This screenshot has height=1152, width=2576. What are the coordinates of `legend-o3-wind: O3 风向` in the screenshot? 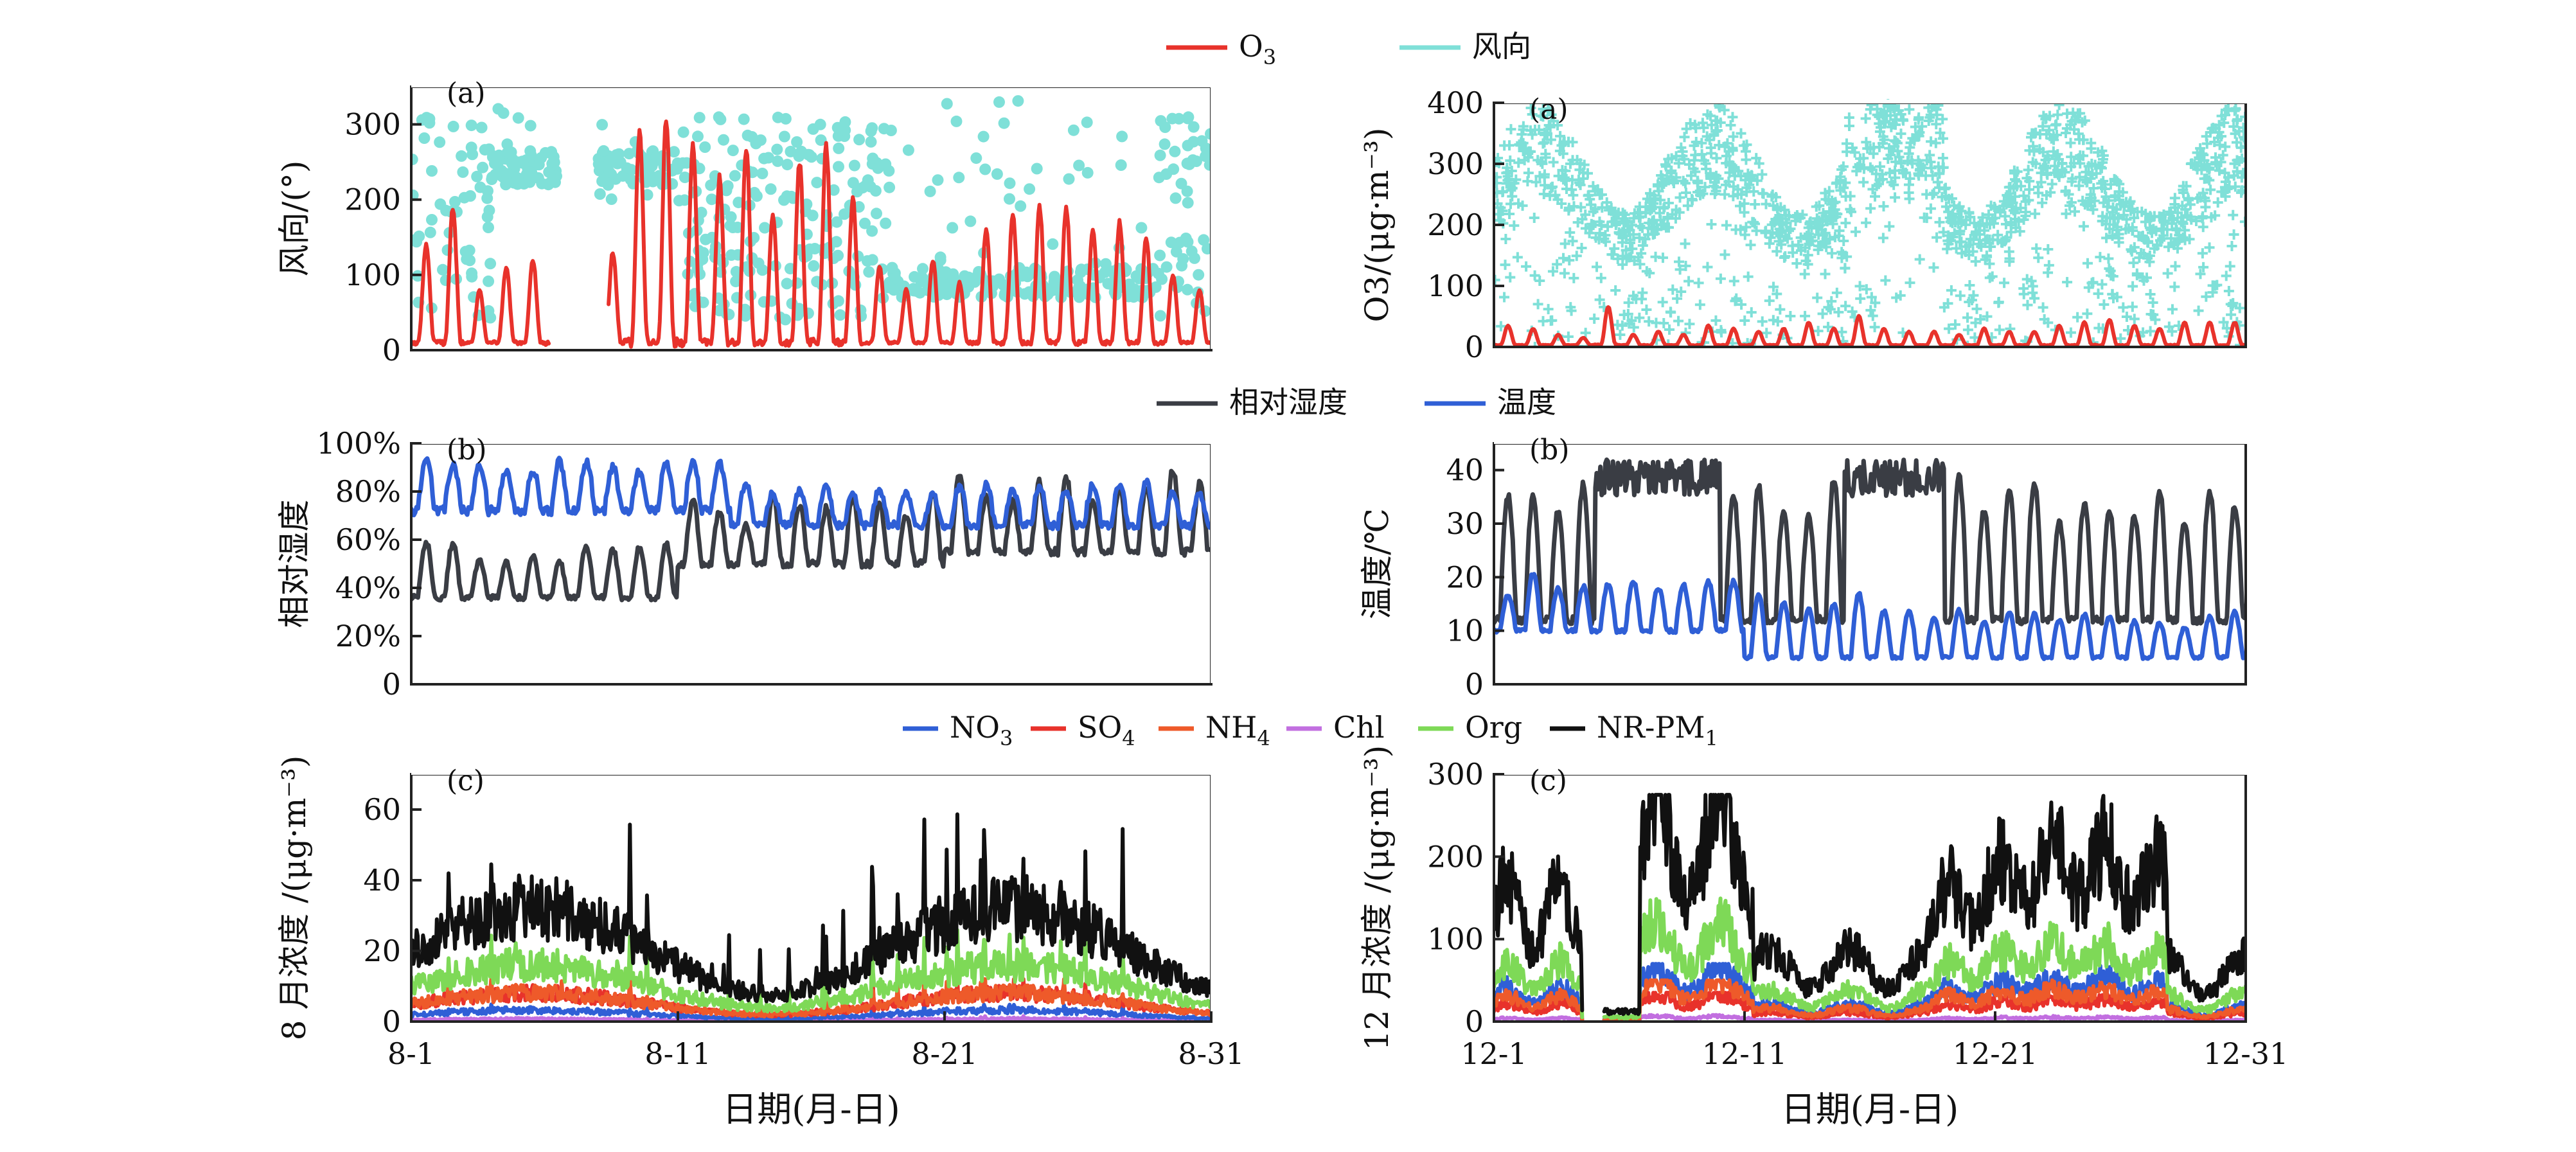 It's located at (1349, 49).